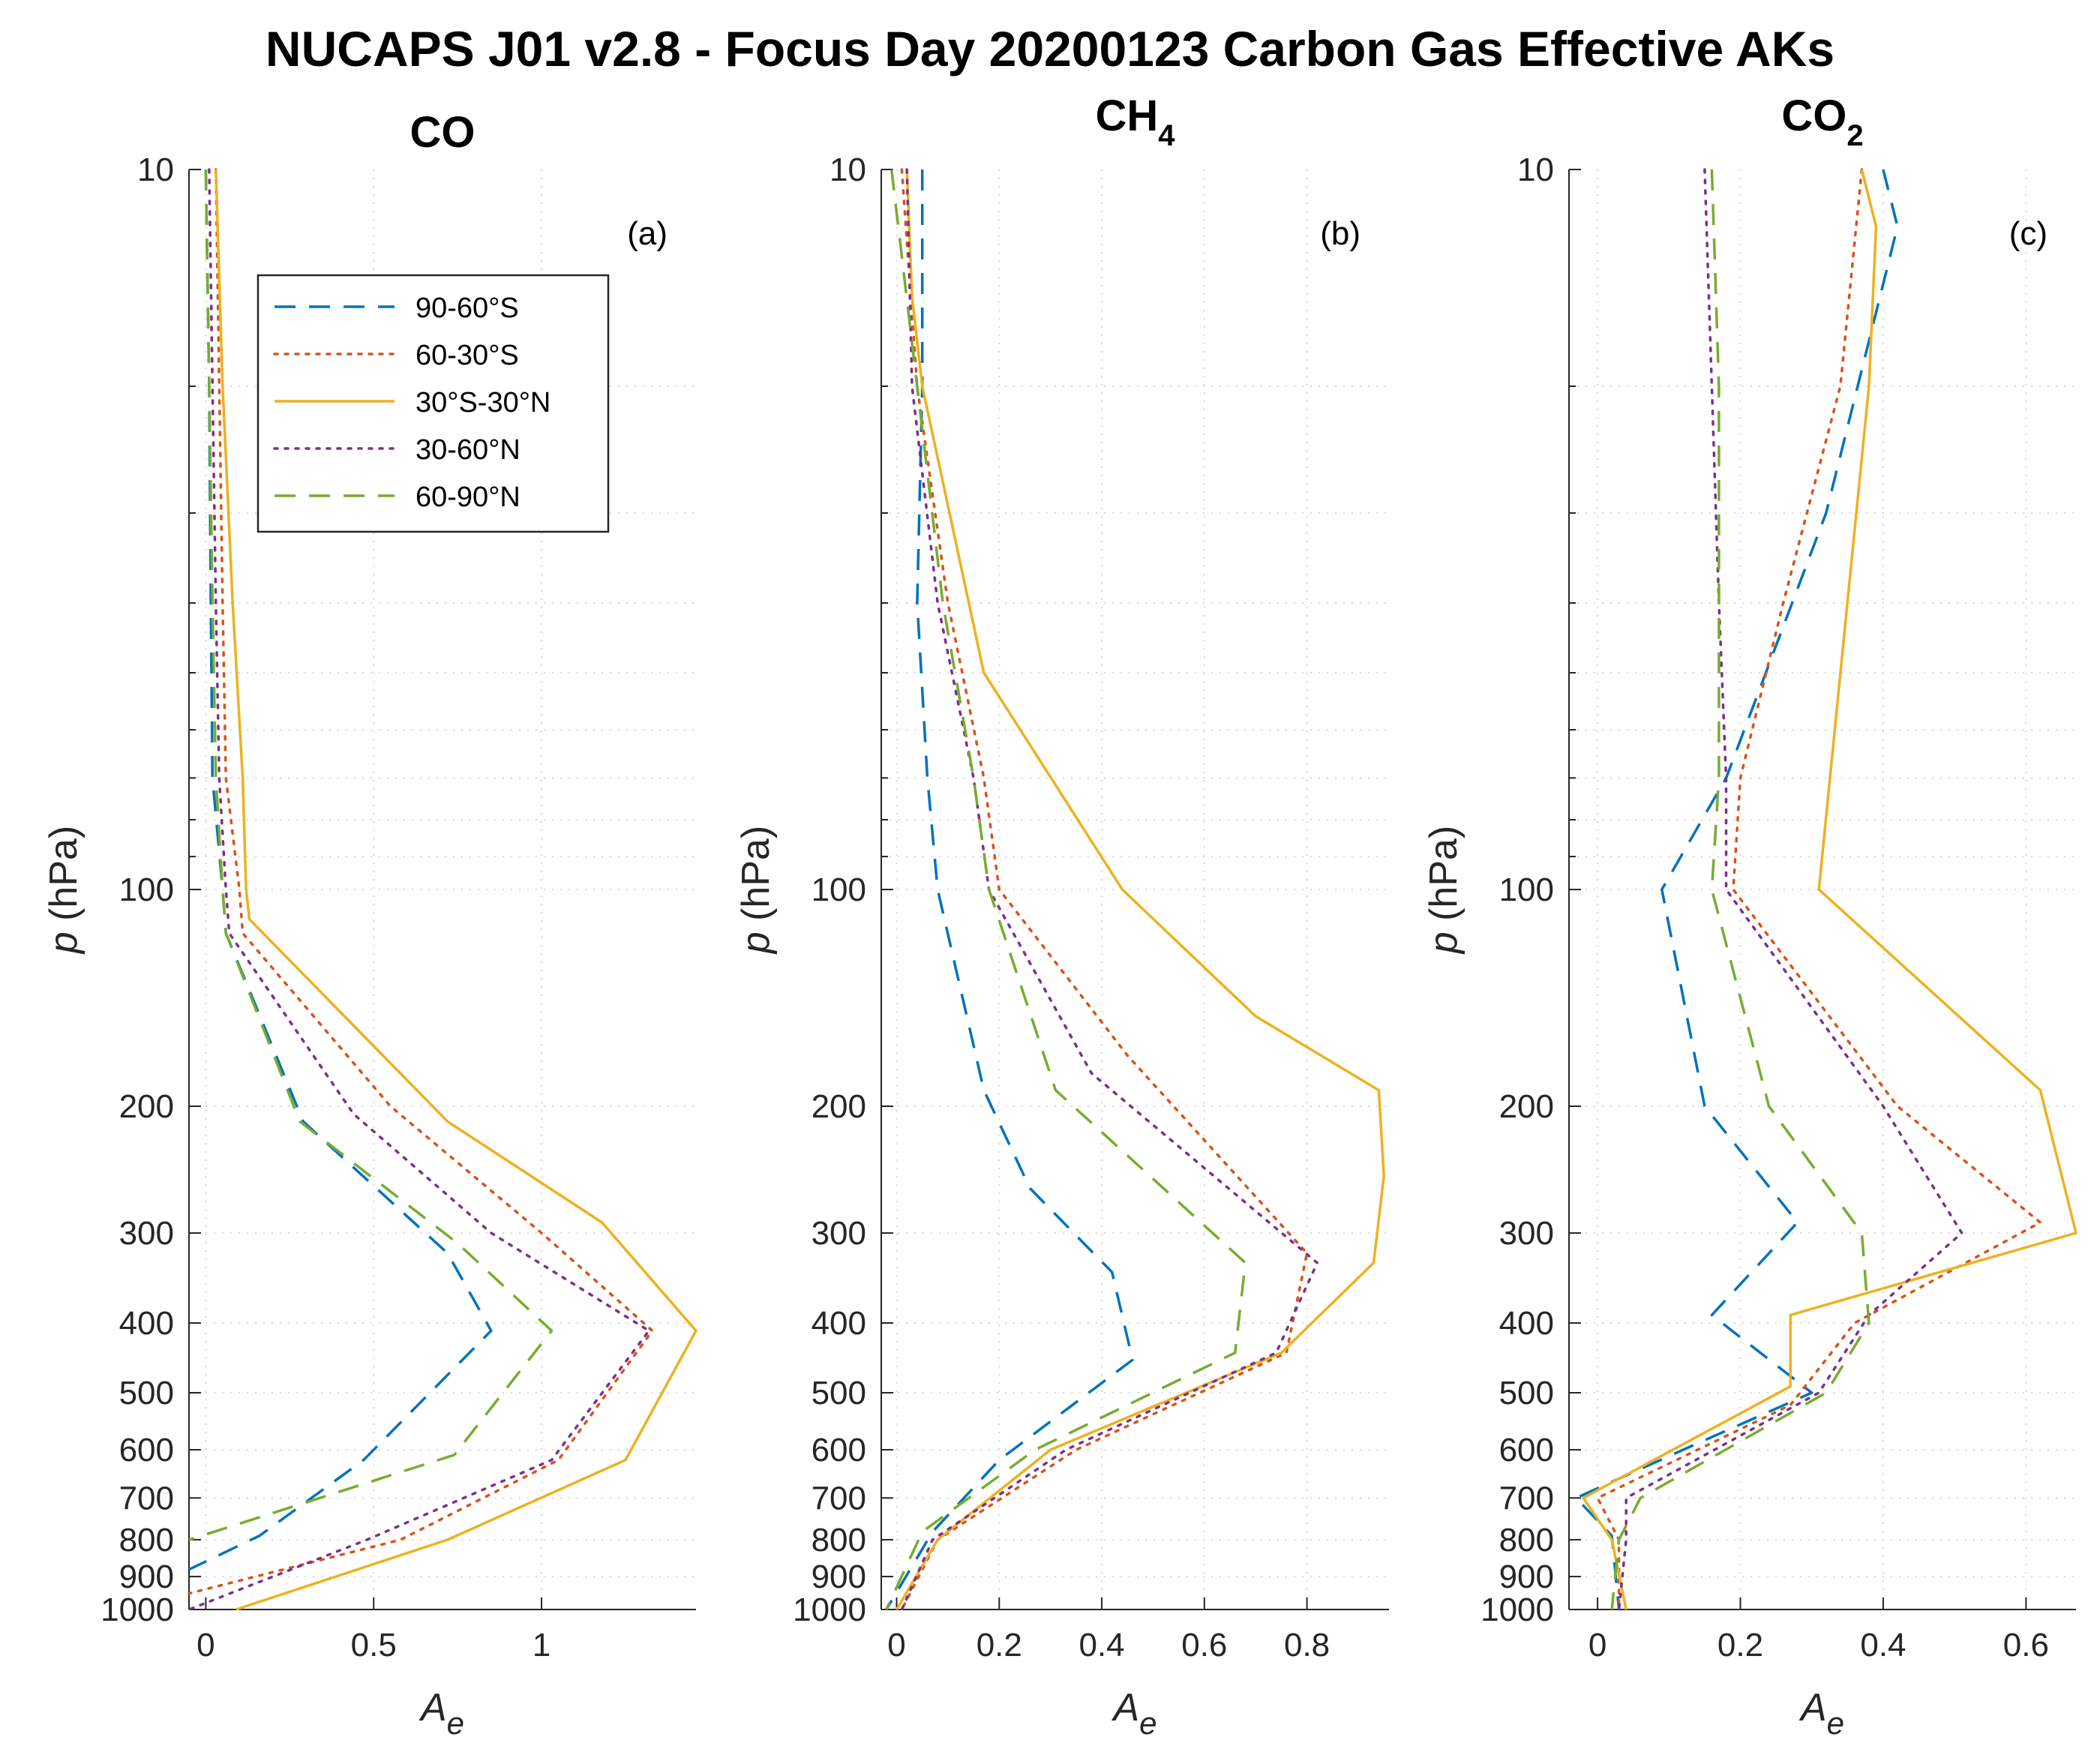  What do you see at coordinates (541, 1645) in the screenshot?
I see `x-tick-label: 1` at bounding box center [541, 1645].